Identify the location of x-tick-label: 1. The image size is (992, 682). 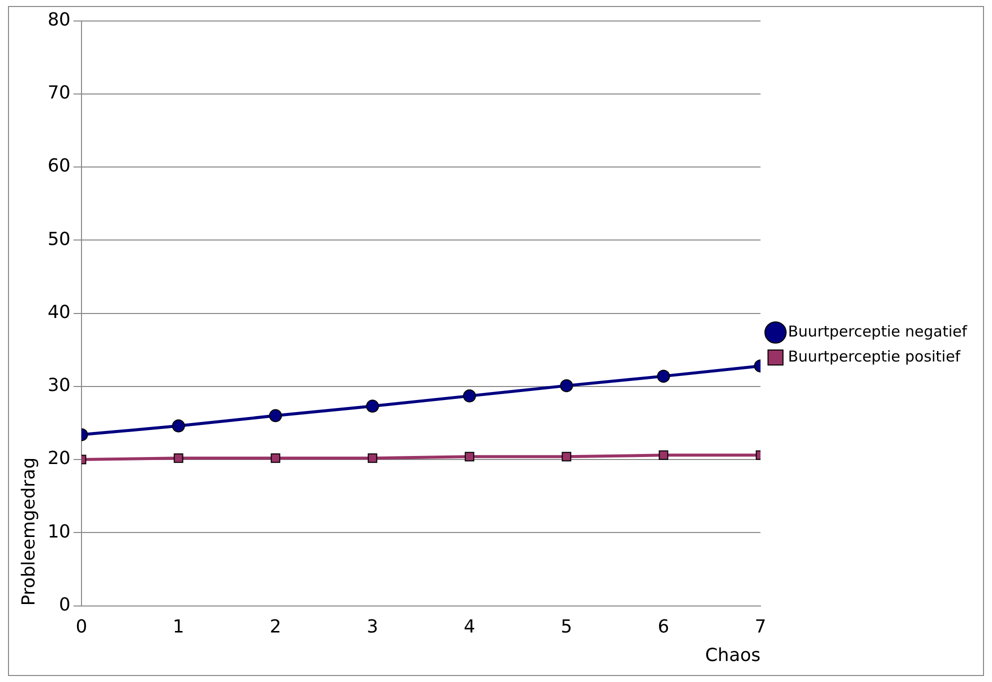
(178, 627).